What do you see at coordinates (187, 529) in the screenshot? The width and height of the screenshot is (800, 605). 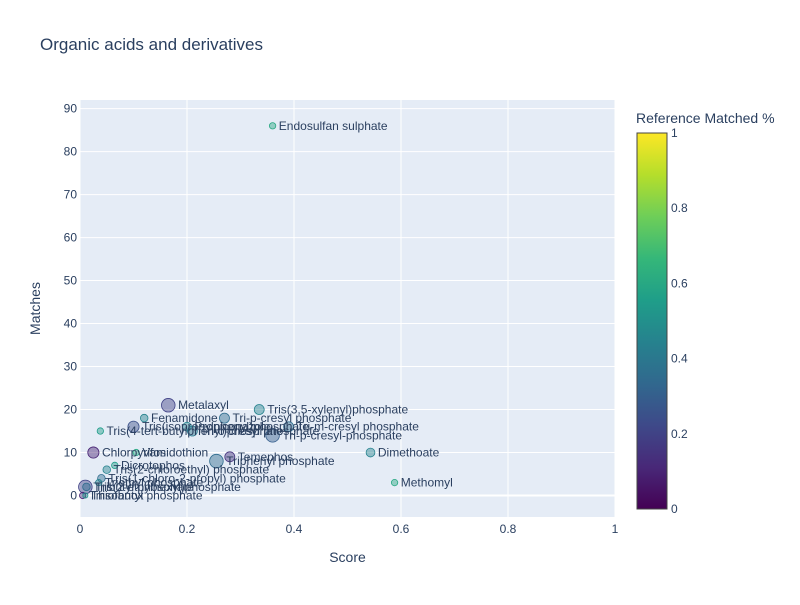 I see `x-tick-label: 0.2` at bounding box center [187, 529].